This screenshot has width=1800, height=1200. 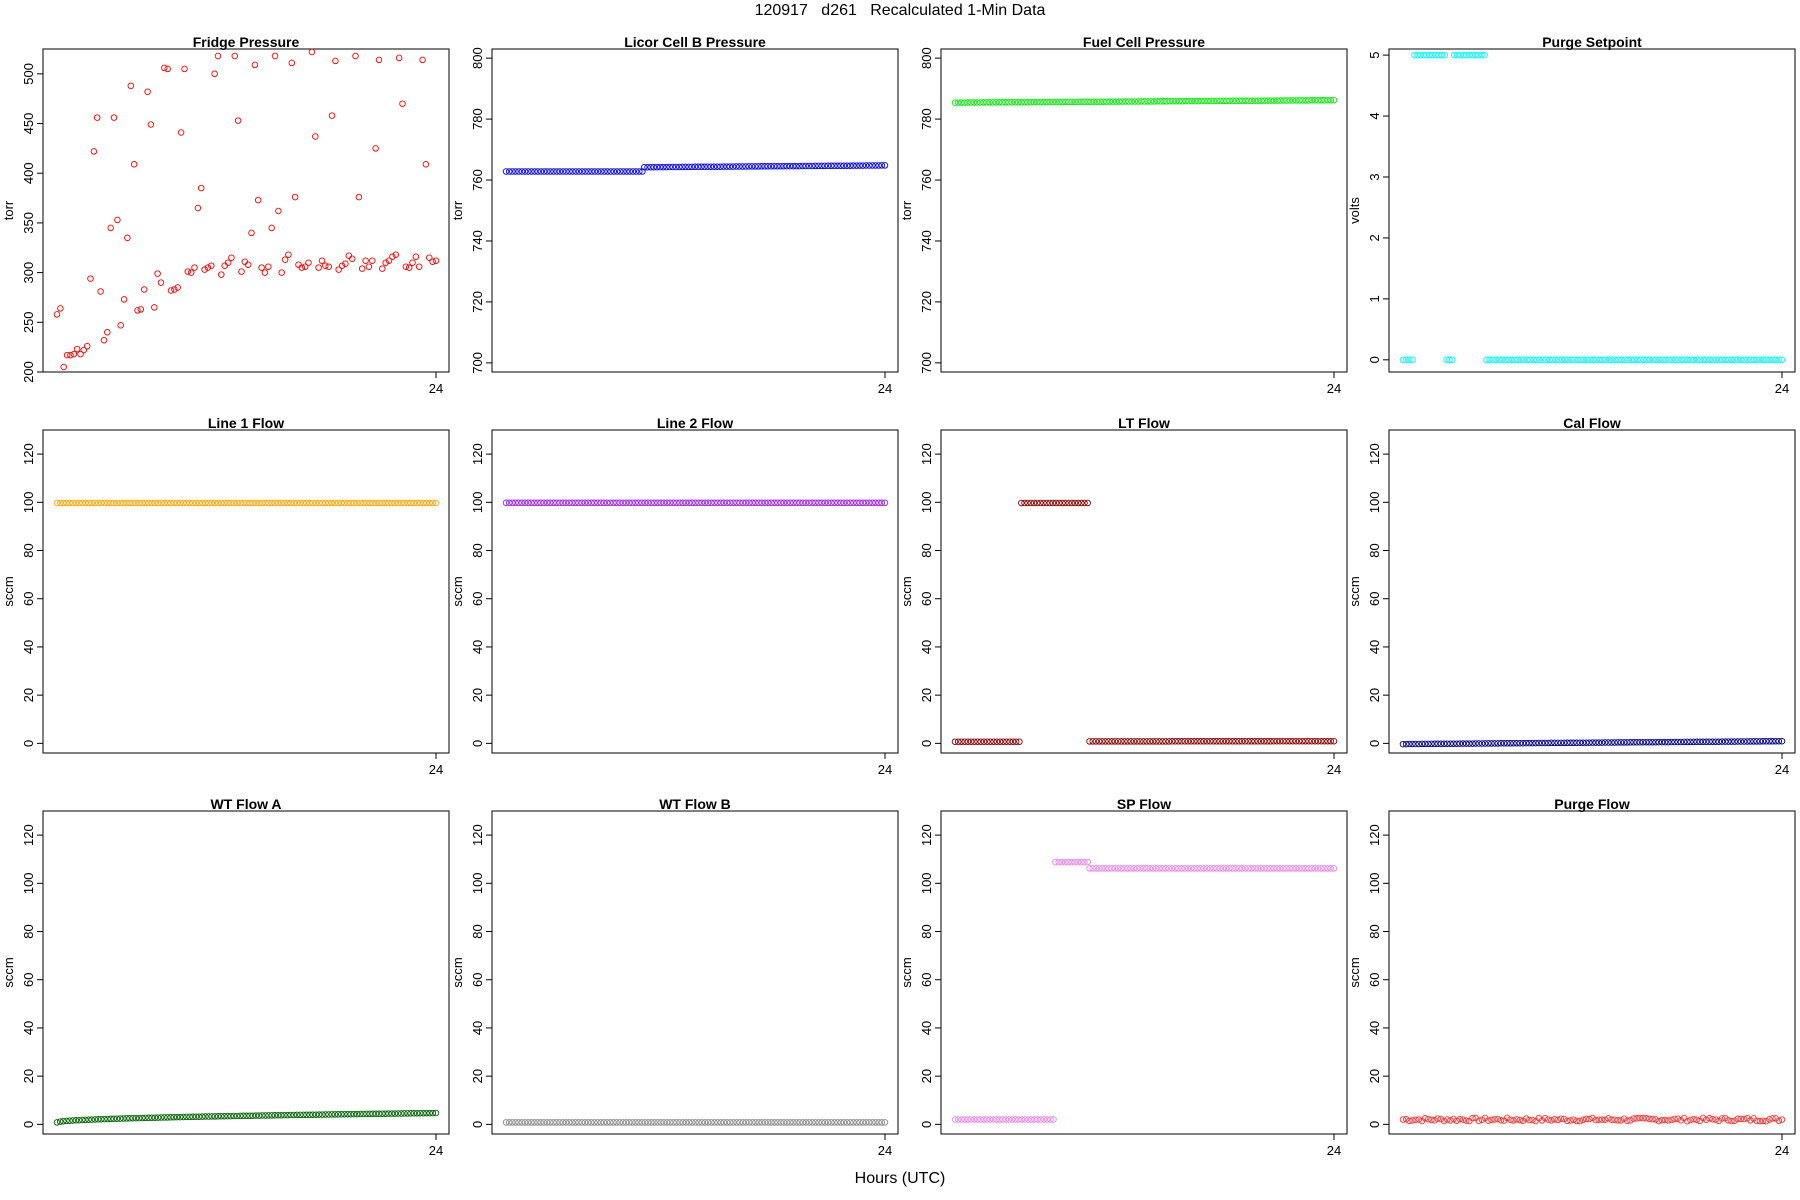 I want to click on y-tick-label: 100, so click(x=926, y=502).